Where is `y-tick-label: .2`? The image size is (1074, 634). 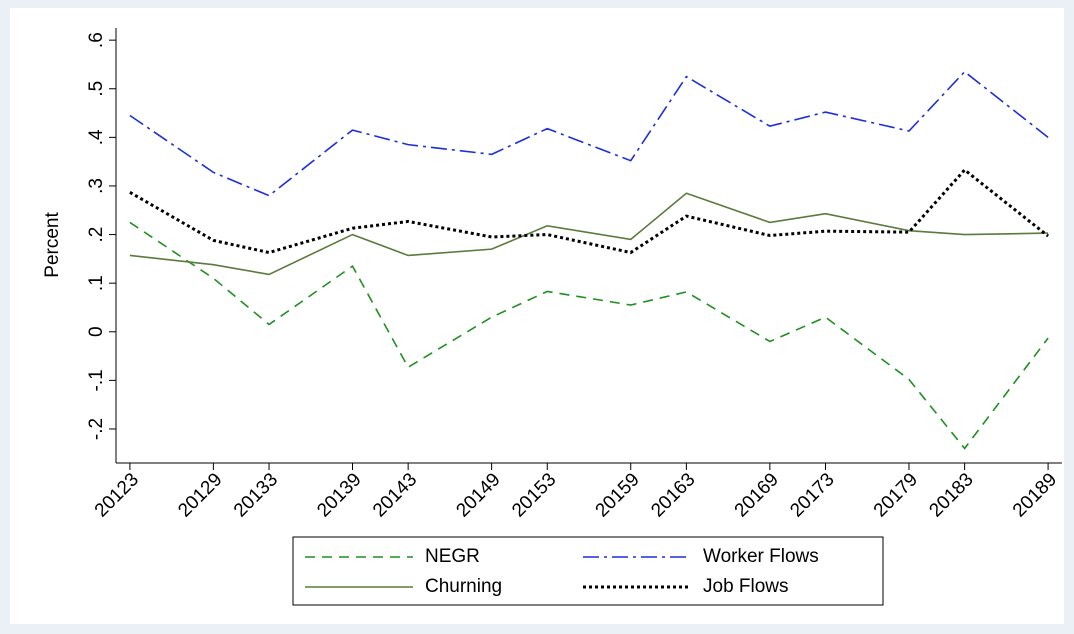
y-tick-label: .2 is located at coordinates (96, 235).